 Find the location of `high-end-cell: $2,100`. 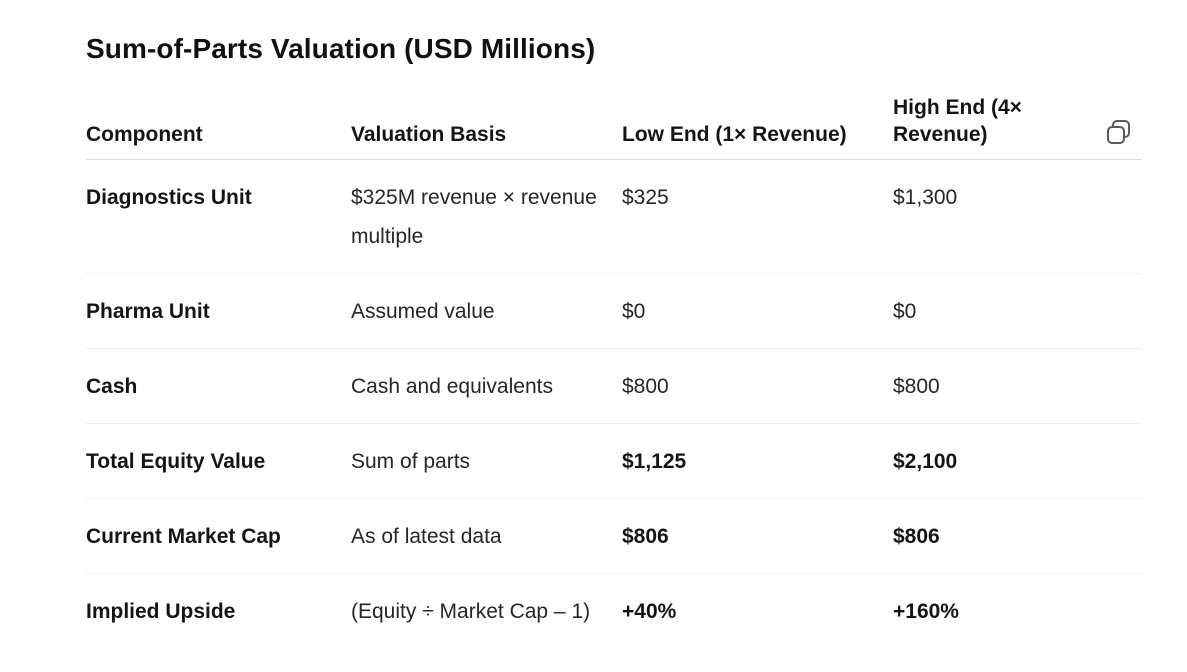

high-end-cell: $2,100 is located at coordinates (1017, 461).